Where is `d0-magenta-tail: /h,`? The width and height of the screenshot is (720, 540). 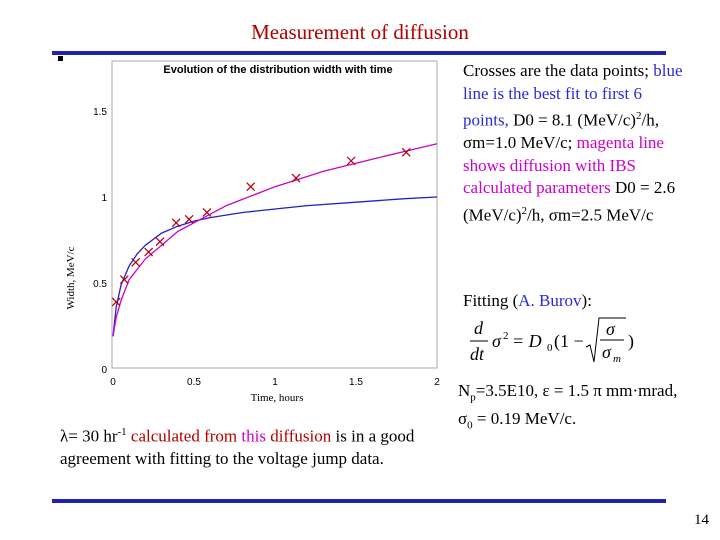
d0-magenta-tail: /h, is located at coordinates (536, 215).